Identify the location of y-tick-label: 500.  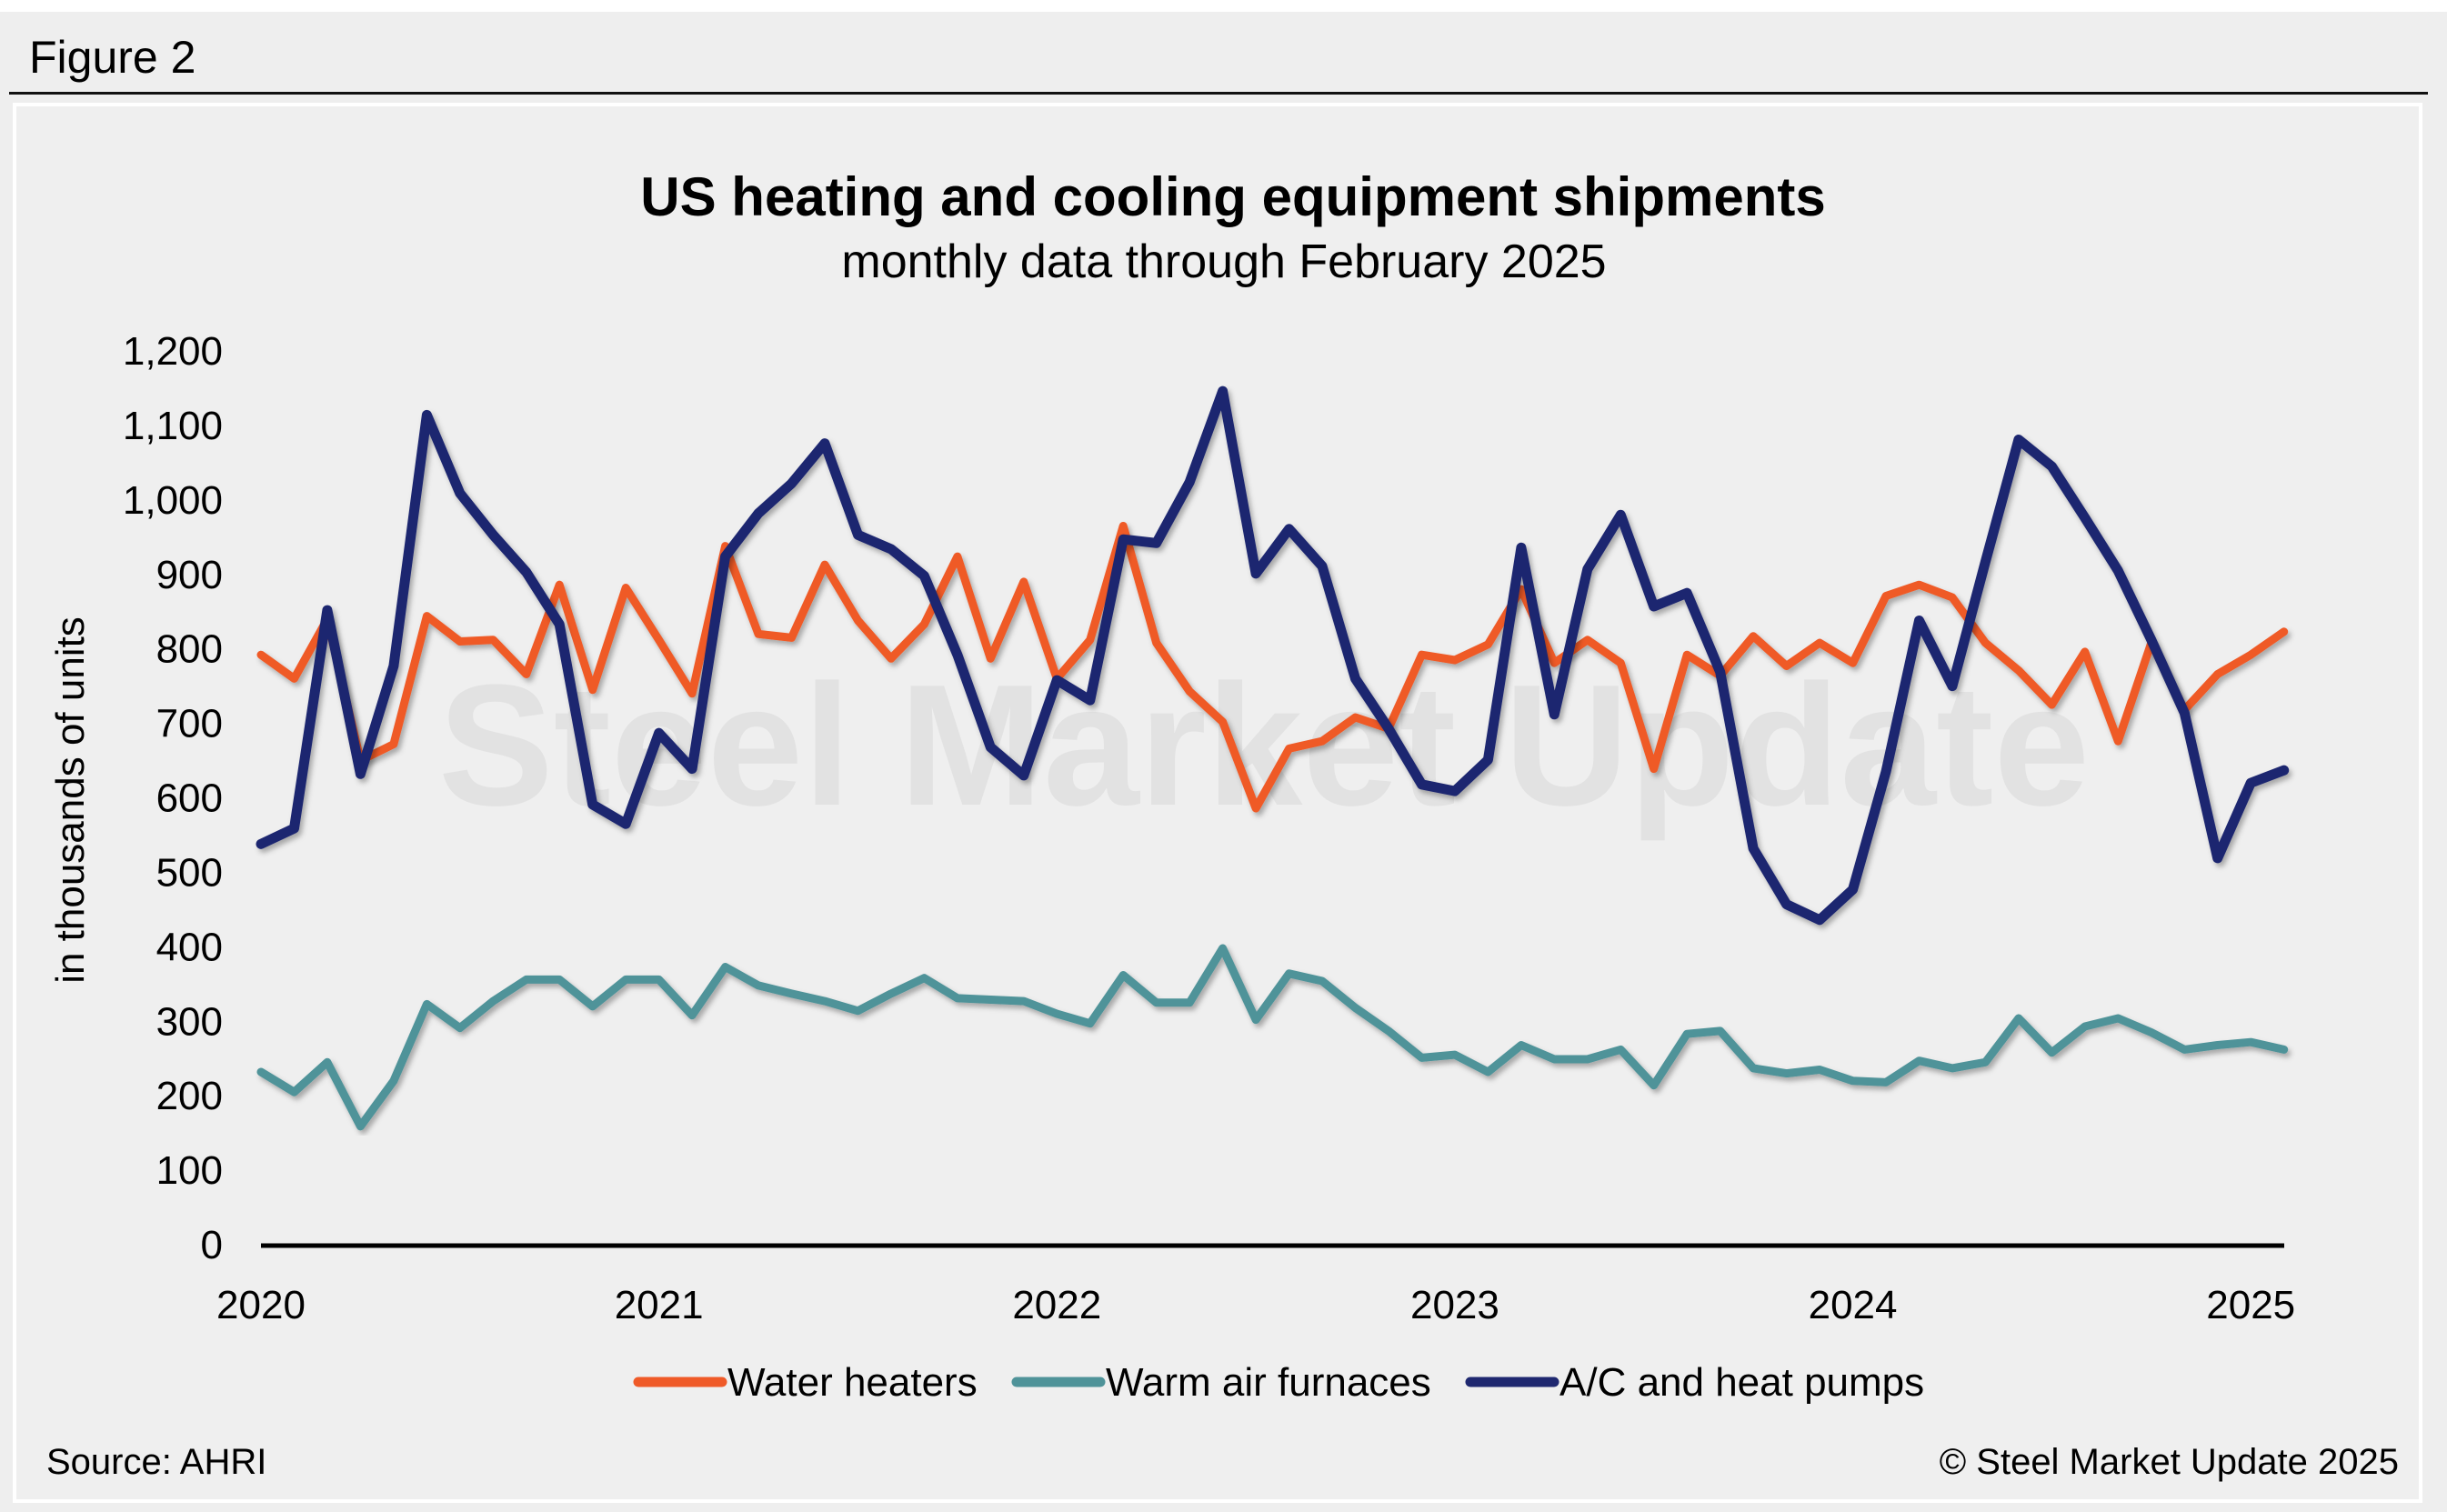
(190, 872).